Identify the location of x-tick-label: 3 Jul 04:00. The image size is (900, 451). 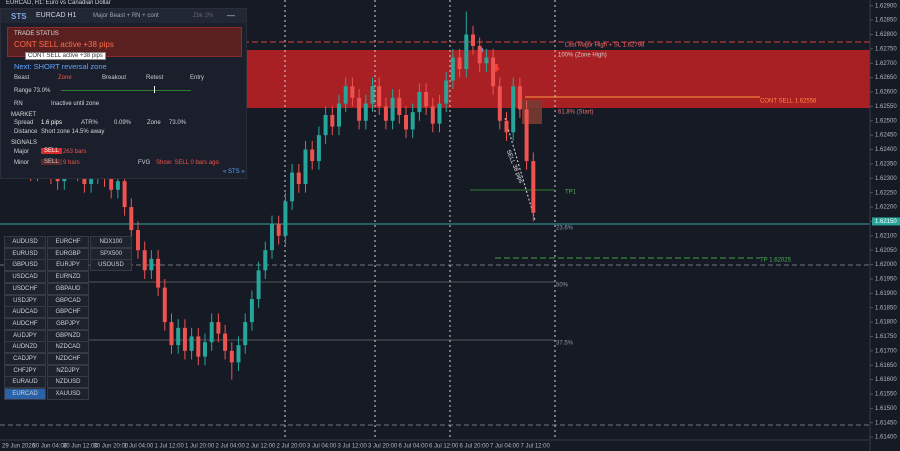
(322, 447).